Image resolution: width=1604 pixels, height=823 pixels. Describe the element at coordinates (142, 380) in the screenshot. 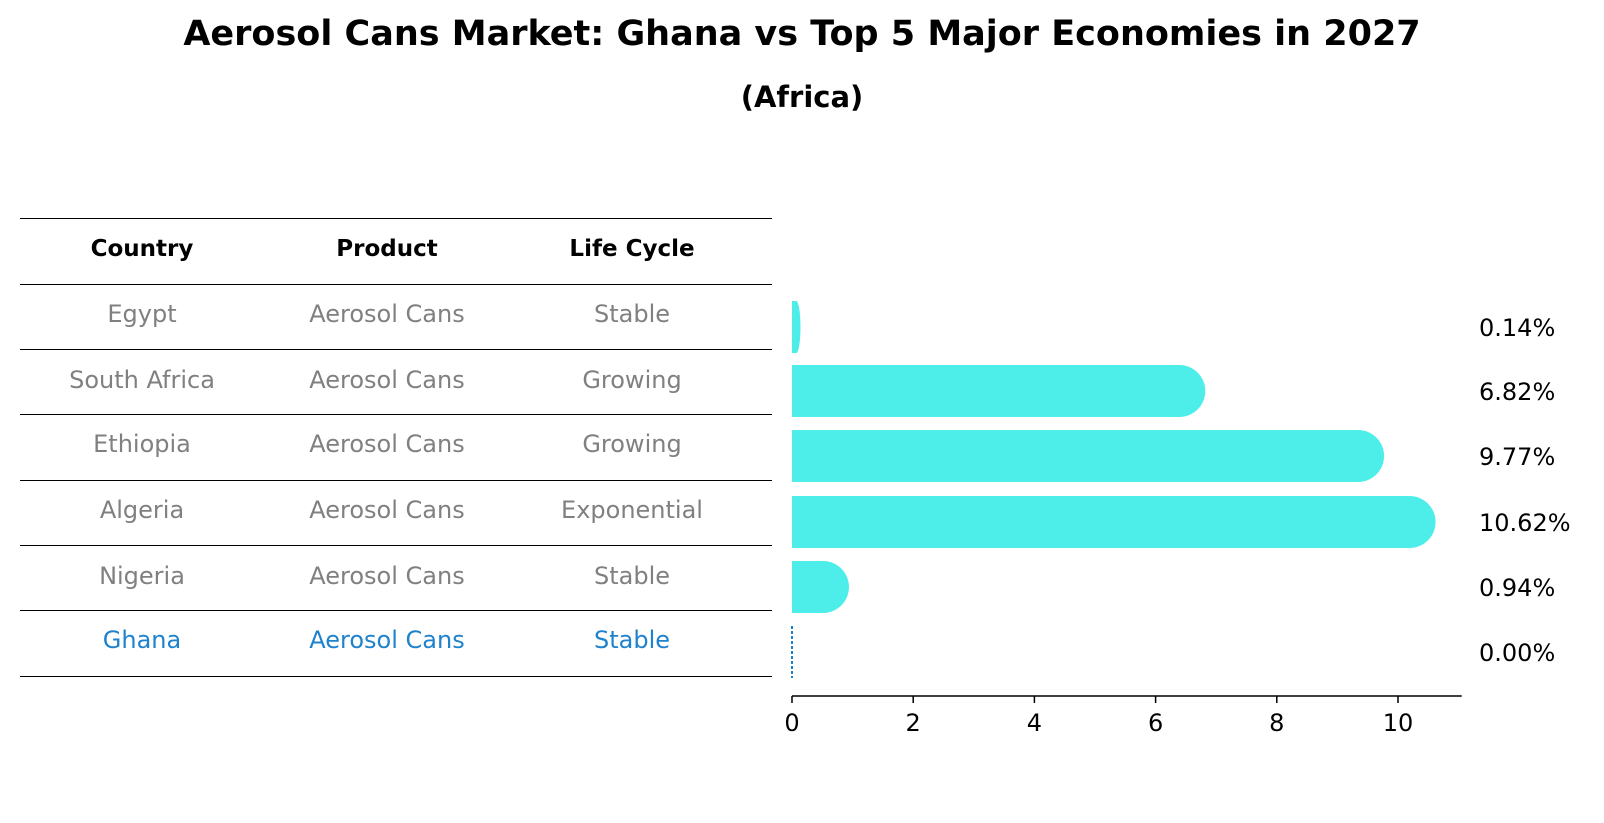

I see `cell-country: South Africa` at that location.